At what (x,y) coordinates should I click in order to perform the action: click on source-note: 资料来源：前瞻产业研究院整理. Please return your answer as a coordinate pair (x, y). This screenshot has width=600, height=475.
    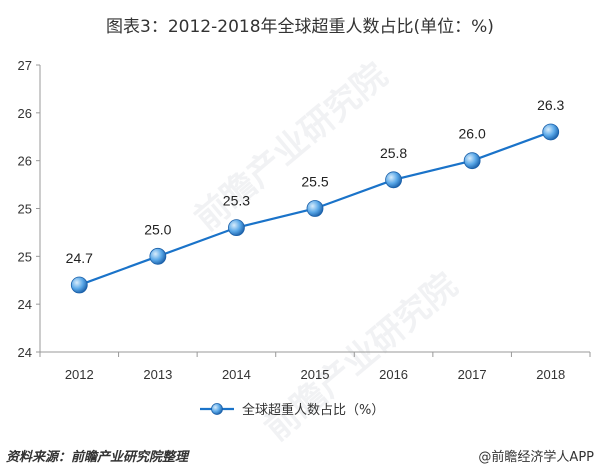
    Looking at the image, I should click on (97, 457).